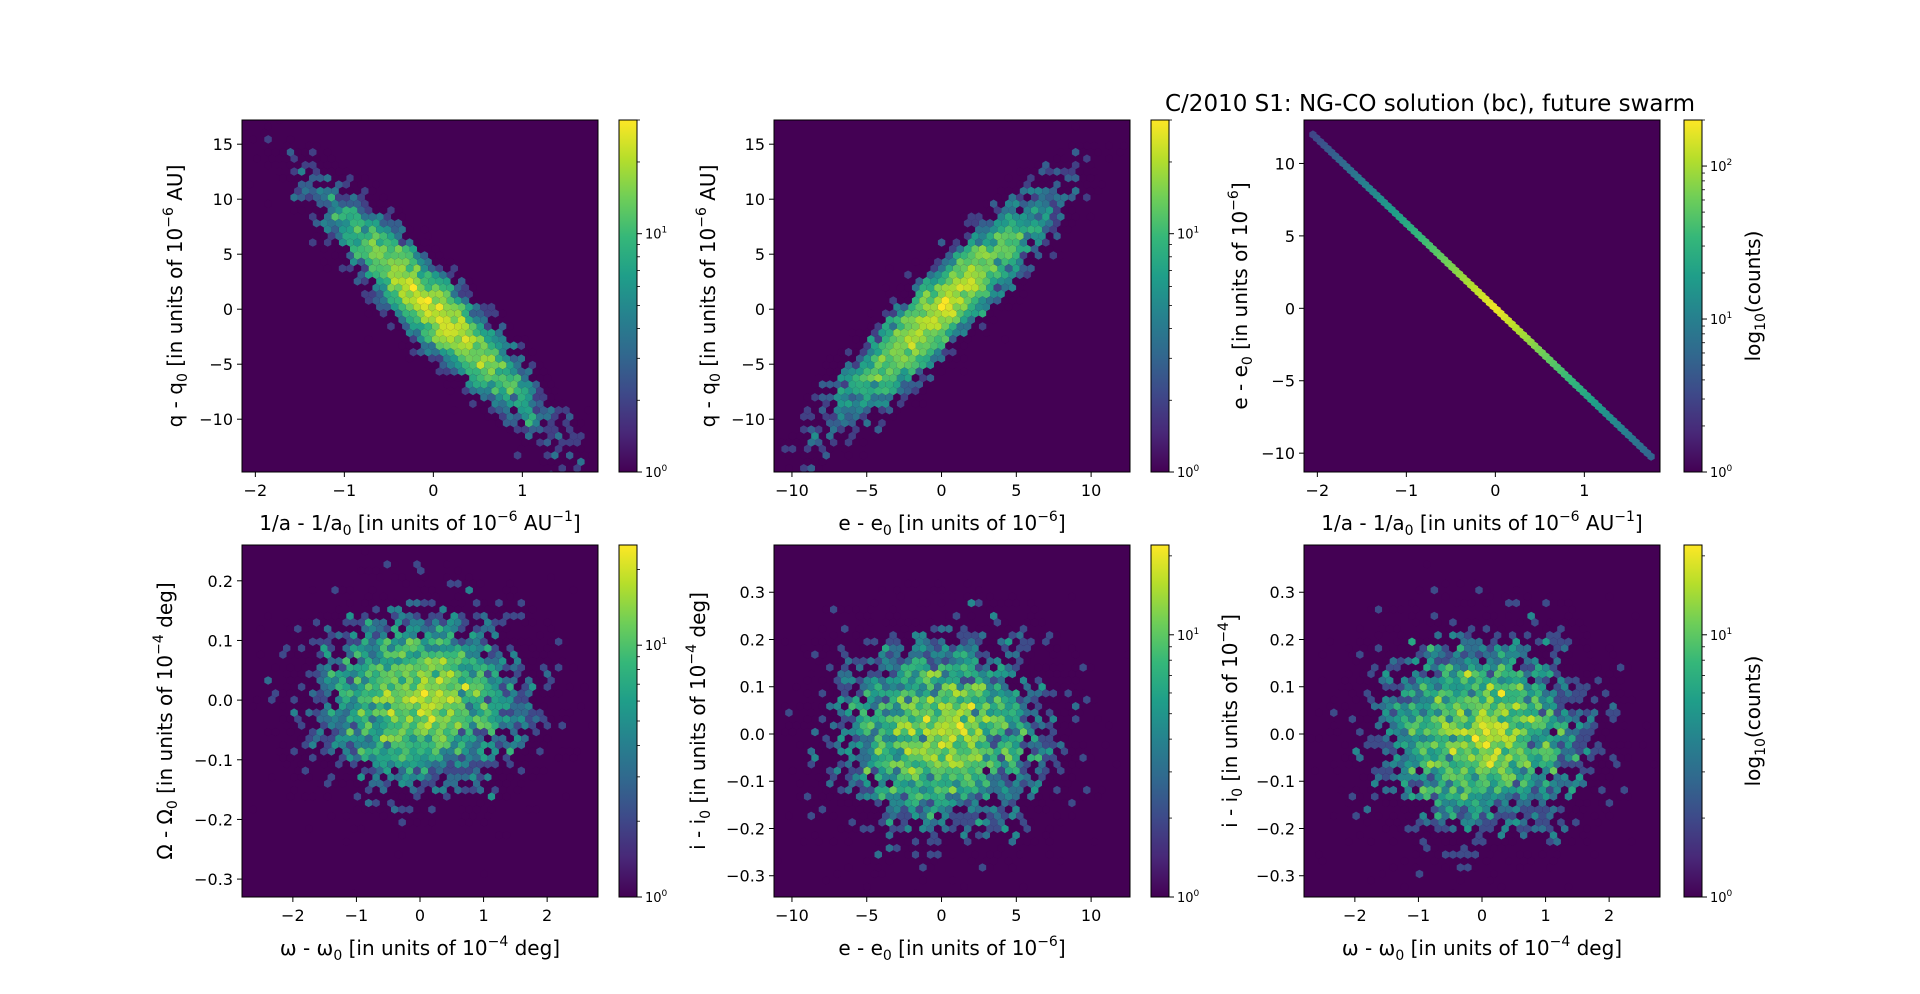  Describe the element at coordinates (1275, 876) in the screenshot. I see `y-tick-label: −0.3` at that location.